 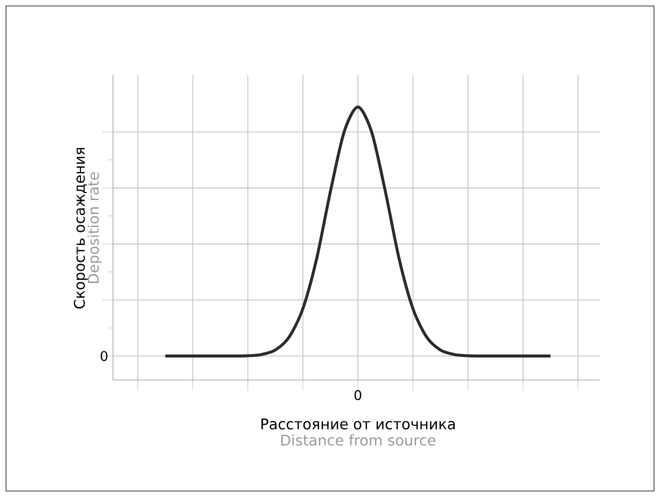 What do you see at coordinates (95, 227) in the screenshot?
I see `text: Deposition rate` at bounding box center [95, 227].